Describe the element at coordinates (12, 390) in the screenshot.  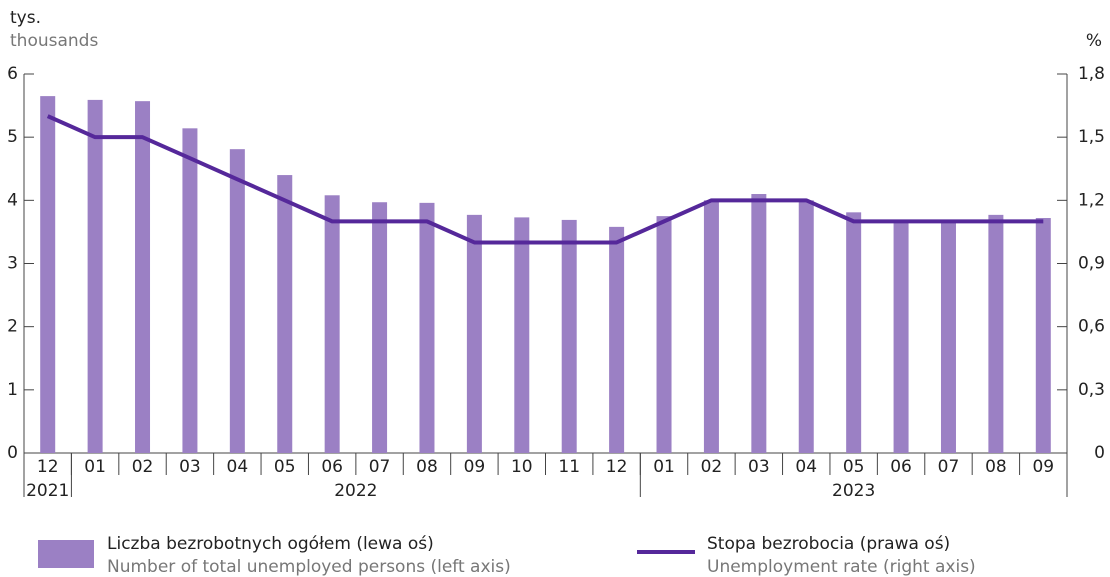
I see `y-tick-label: 1` at that location.